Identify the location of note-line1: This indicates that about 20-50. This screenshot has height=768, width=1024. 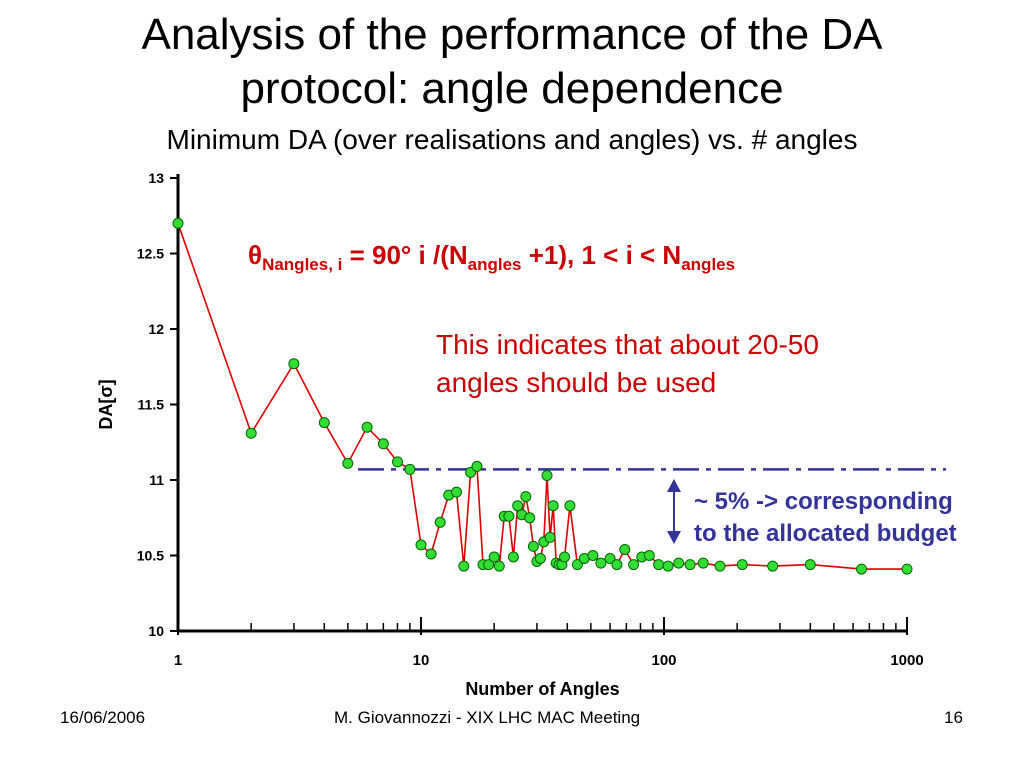
(627, 344).